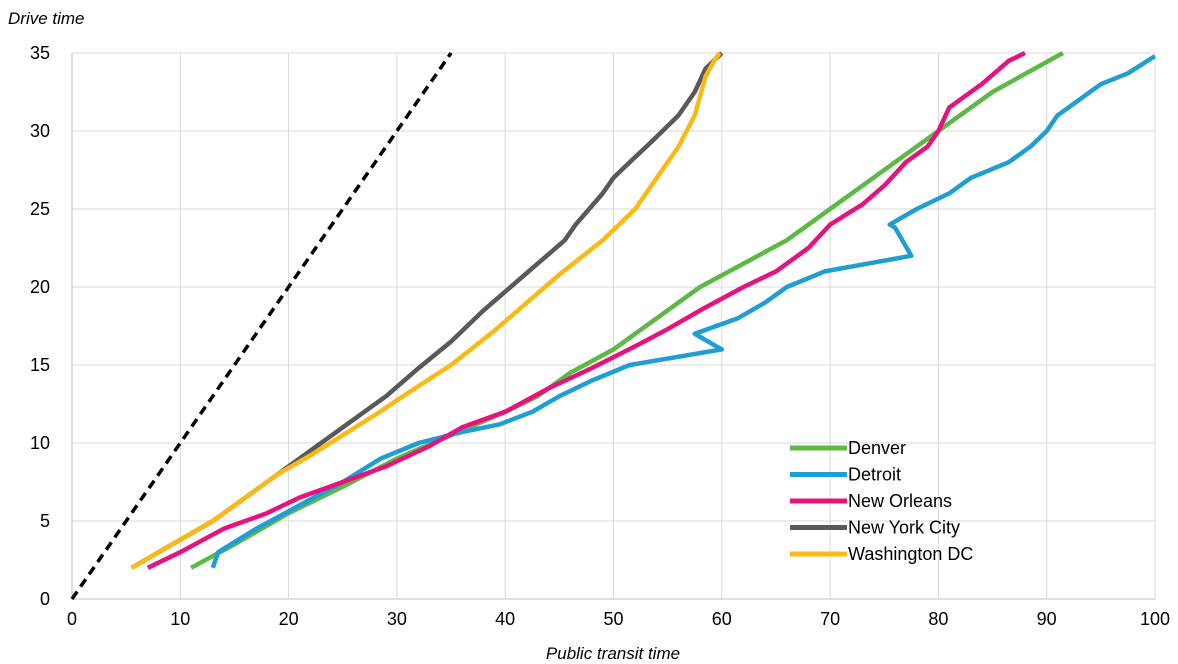 This screenshot has width=1178, height=664. What do you see at coordinates (45, 521) in the screenshot?
I see `y-tick-label: 5` at bounding box center [45, 521].